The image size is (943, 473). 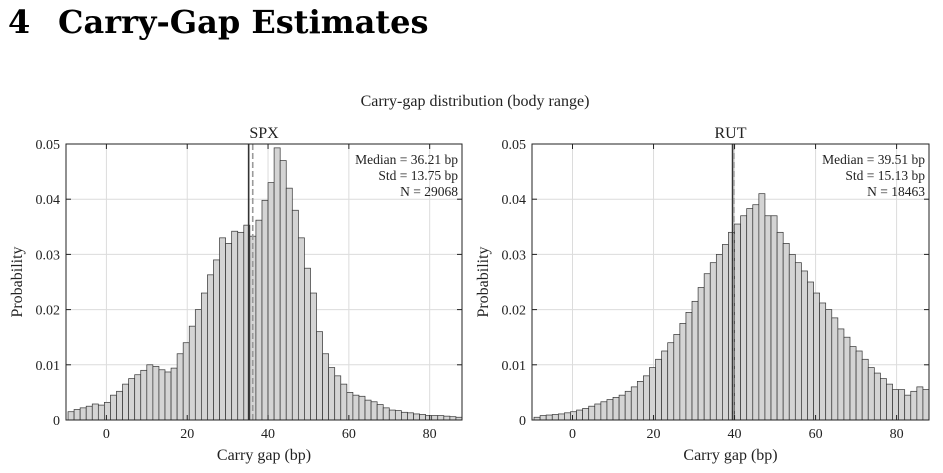 What do you see at coordinates (243, 22) in the screenshot?
I see `section-title: Carry-Gap Estimates` at bounding box center [243, 22].